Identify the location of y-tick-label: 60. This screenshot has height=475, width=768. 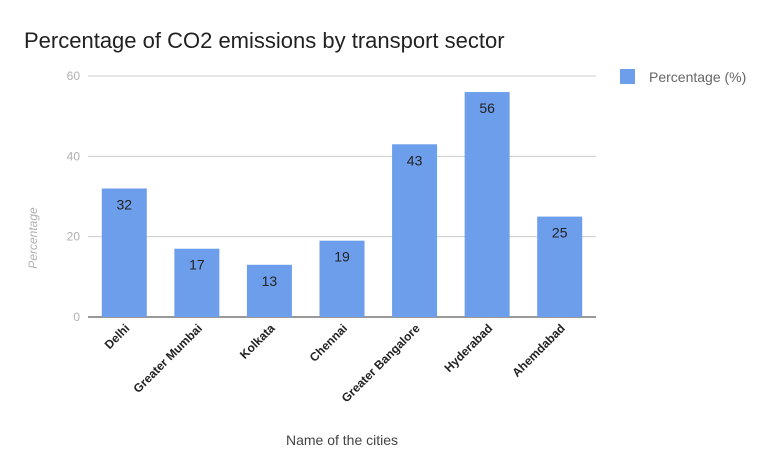
(74, 76).